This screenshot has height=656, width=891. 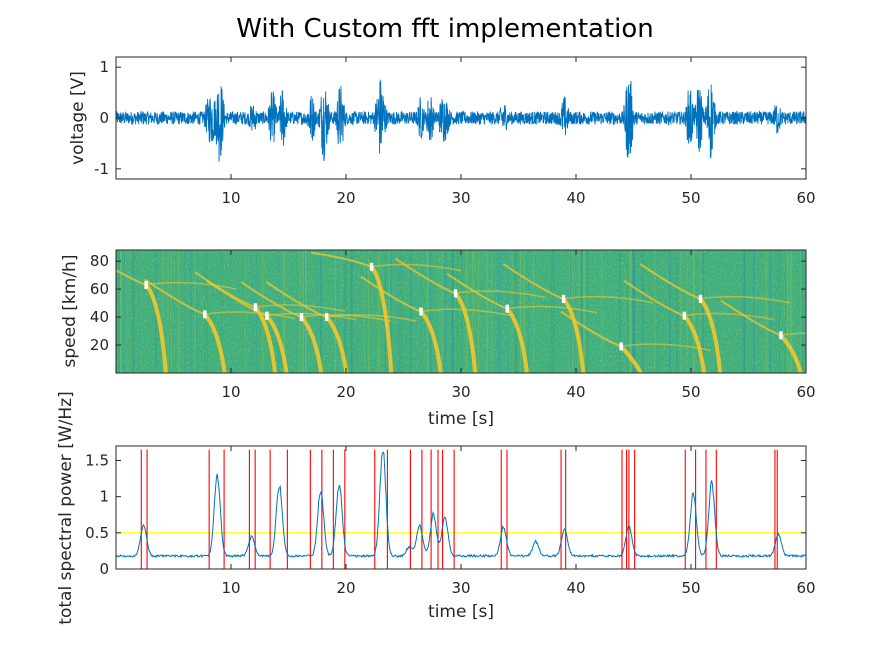 What do you see at coordinates (99, 261) in the screenshot?
I see `y-tick-label: 80` at bounding box center [99, 261].